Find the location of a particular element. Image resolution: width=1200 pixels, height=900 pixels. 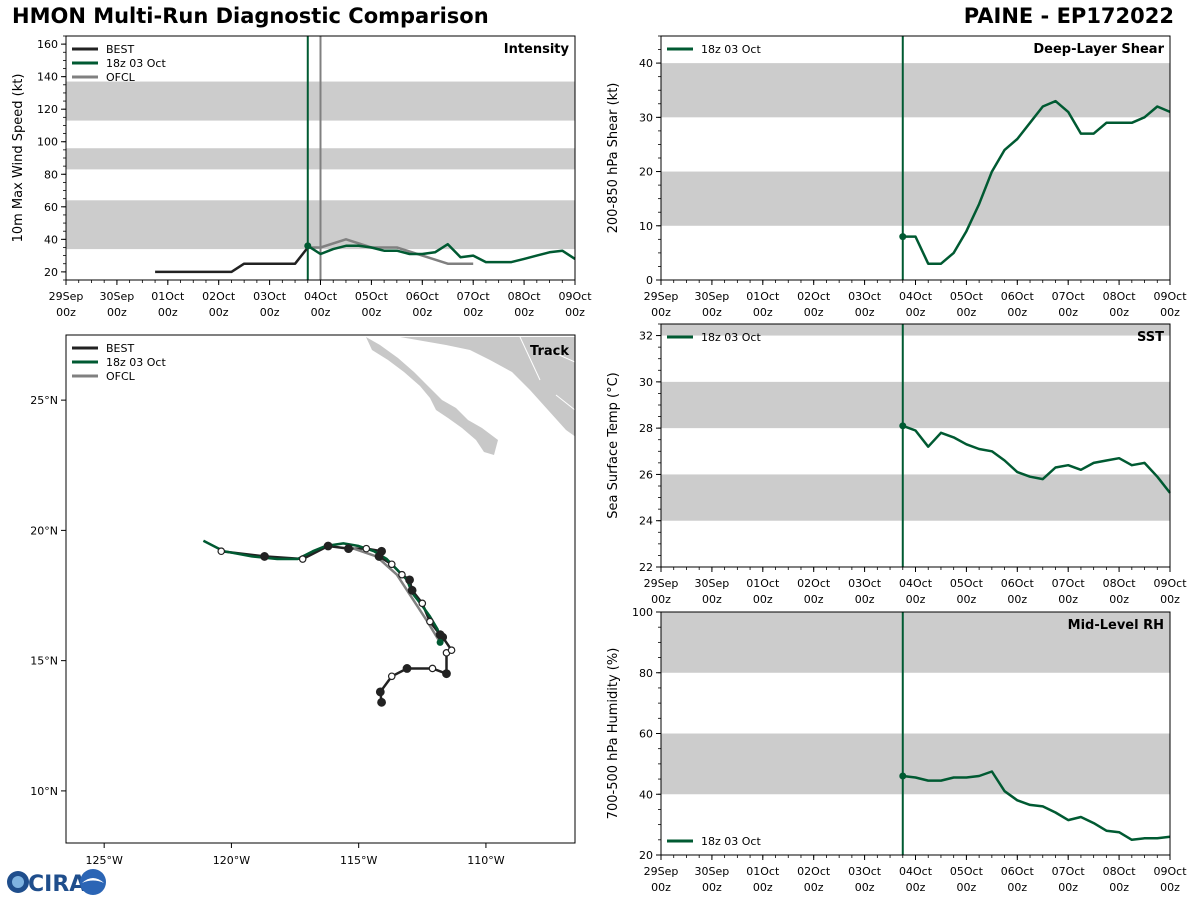

panel-title: Deep-Layer Shear is located at coordinates (1098, 49).